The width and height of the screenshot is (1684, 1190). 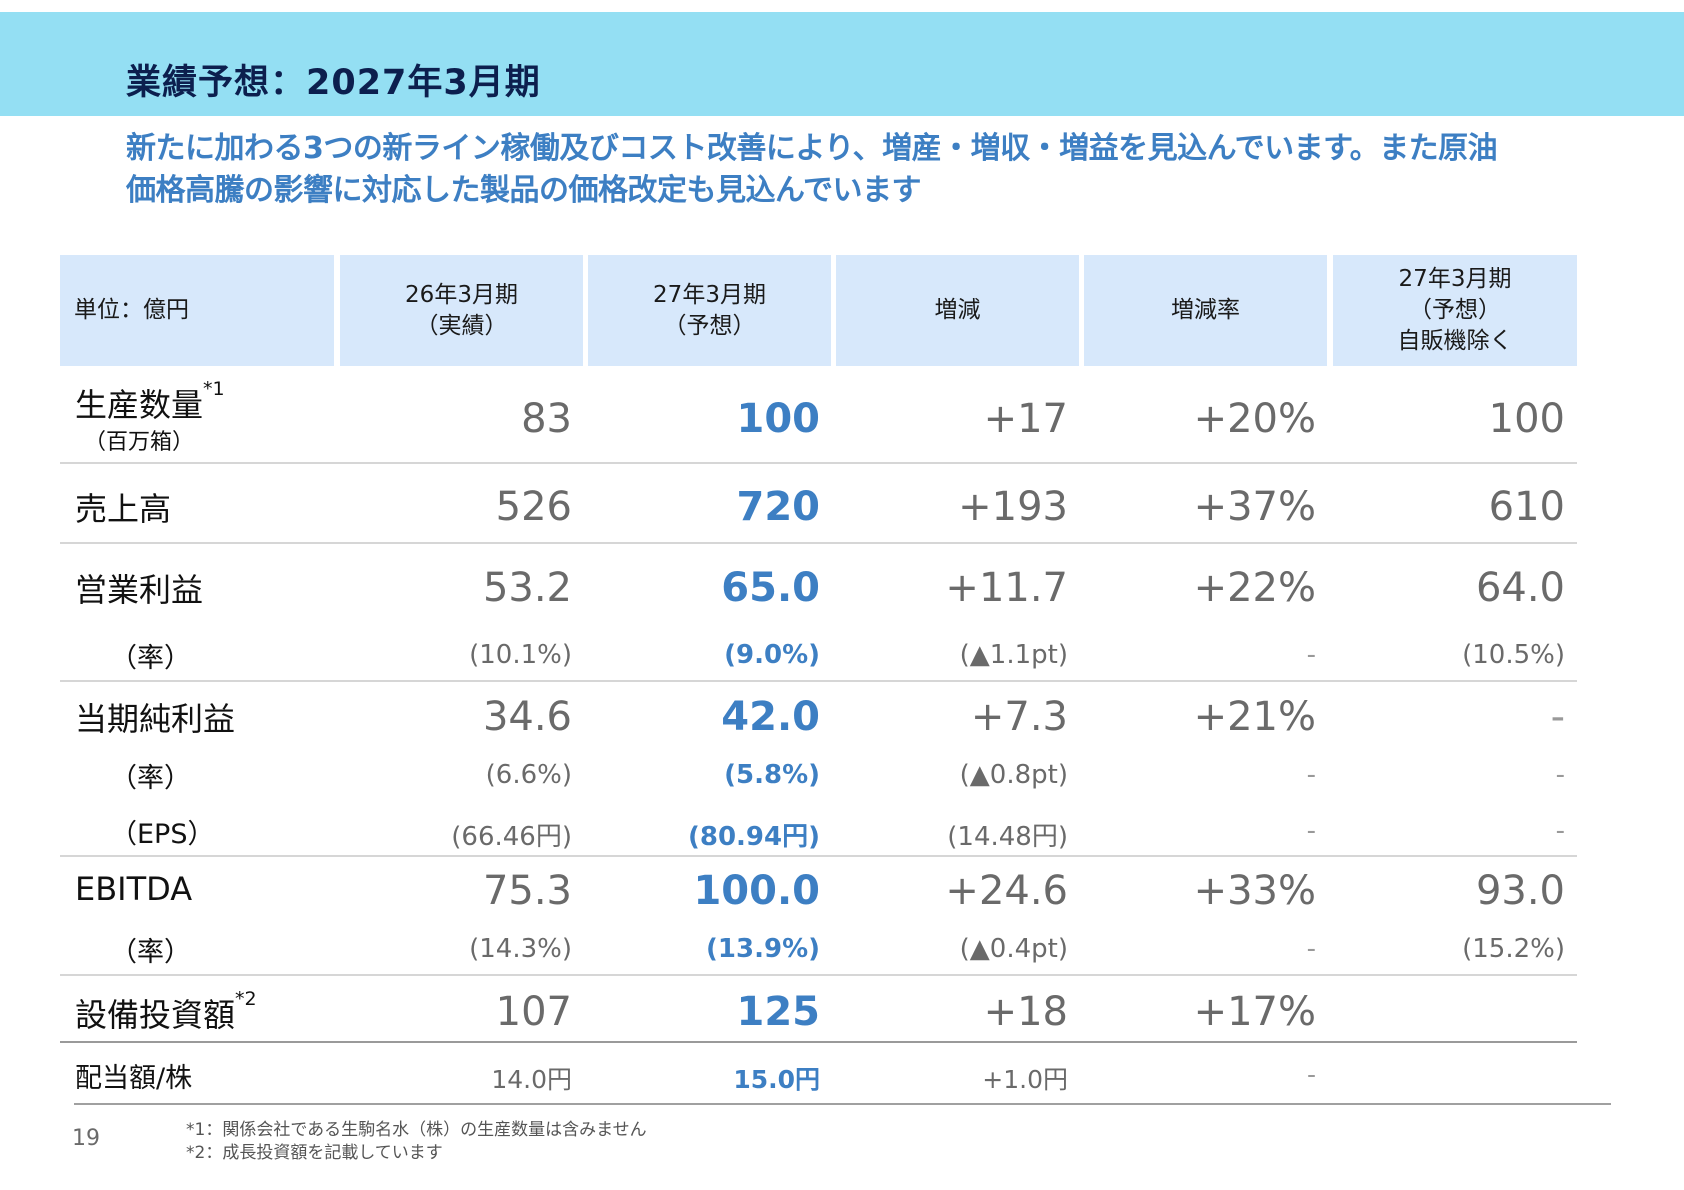 I want to click on cell-eps-fy27: (80.94円), so click(x=753, y=837).